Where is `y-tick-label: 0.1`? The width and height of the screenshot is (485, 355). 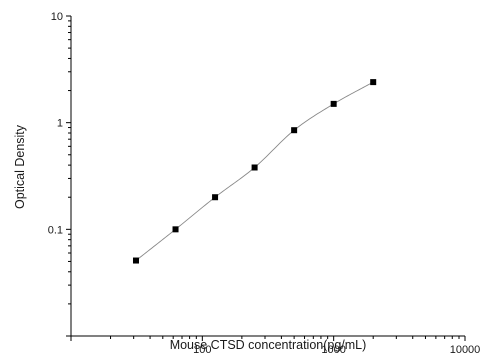 y-tick-label: 0.1 is located at coordinates (55, 230).